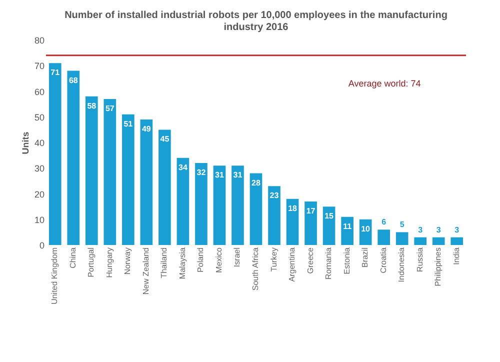 The width and height of the screenshot is (500, 362). Describe the element at coordinates (292, 264) in the screenshot. I see `x-tick-label: Argentina` at that location.